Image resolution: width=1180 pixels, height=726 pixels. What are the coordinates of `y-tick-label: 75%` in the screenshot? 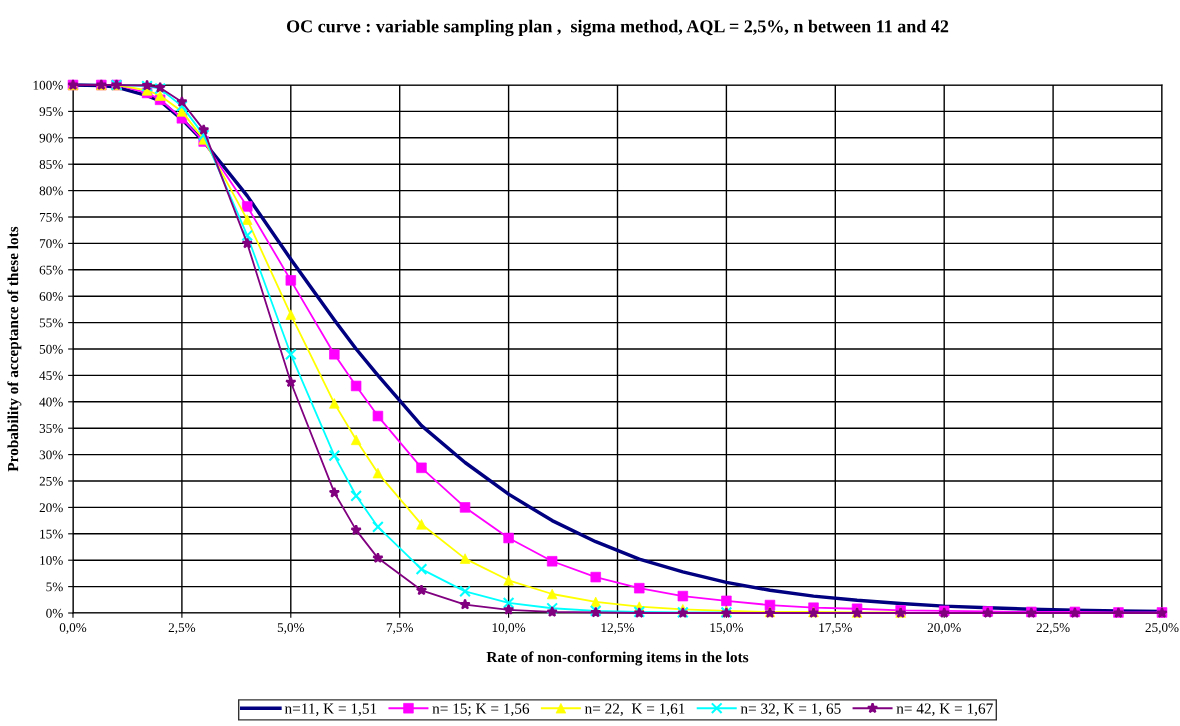 It's located at (51, 217).